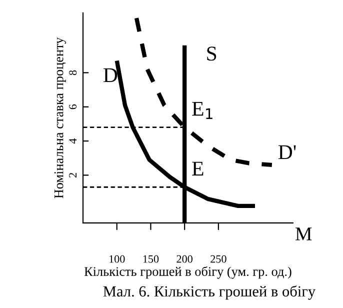  Describe the element at coordinates (111, 75) in the screenshot. I see `annotation: D` at that location.